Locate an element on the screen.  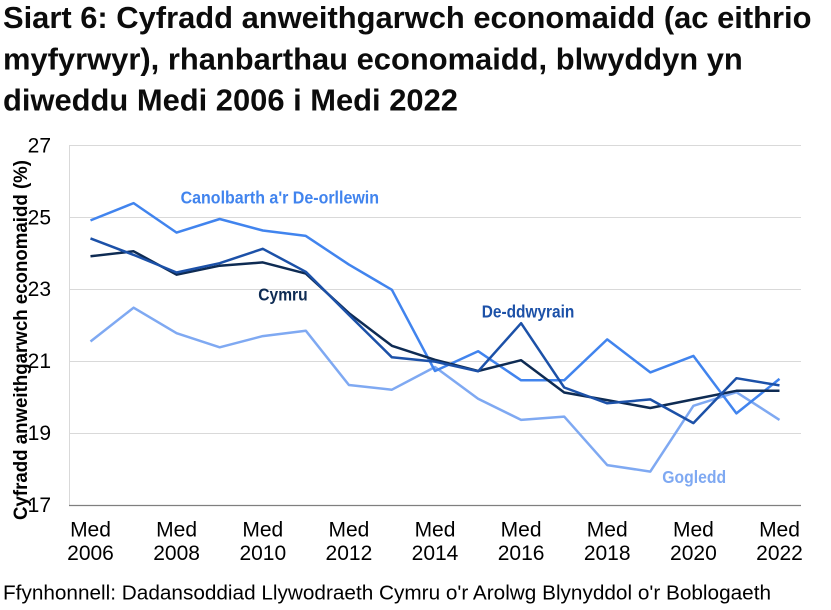
svg-text: 25 is located at coordinates (39, 217).